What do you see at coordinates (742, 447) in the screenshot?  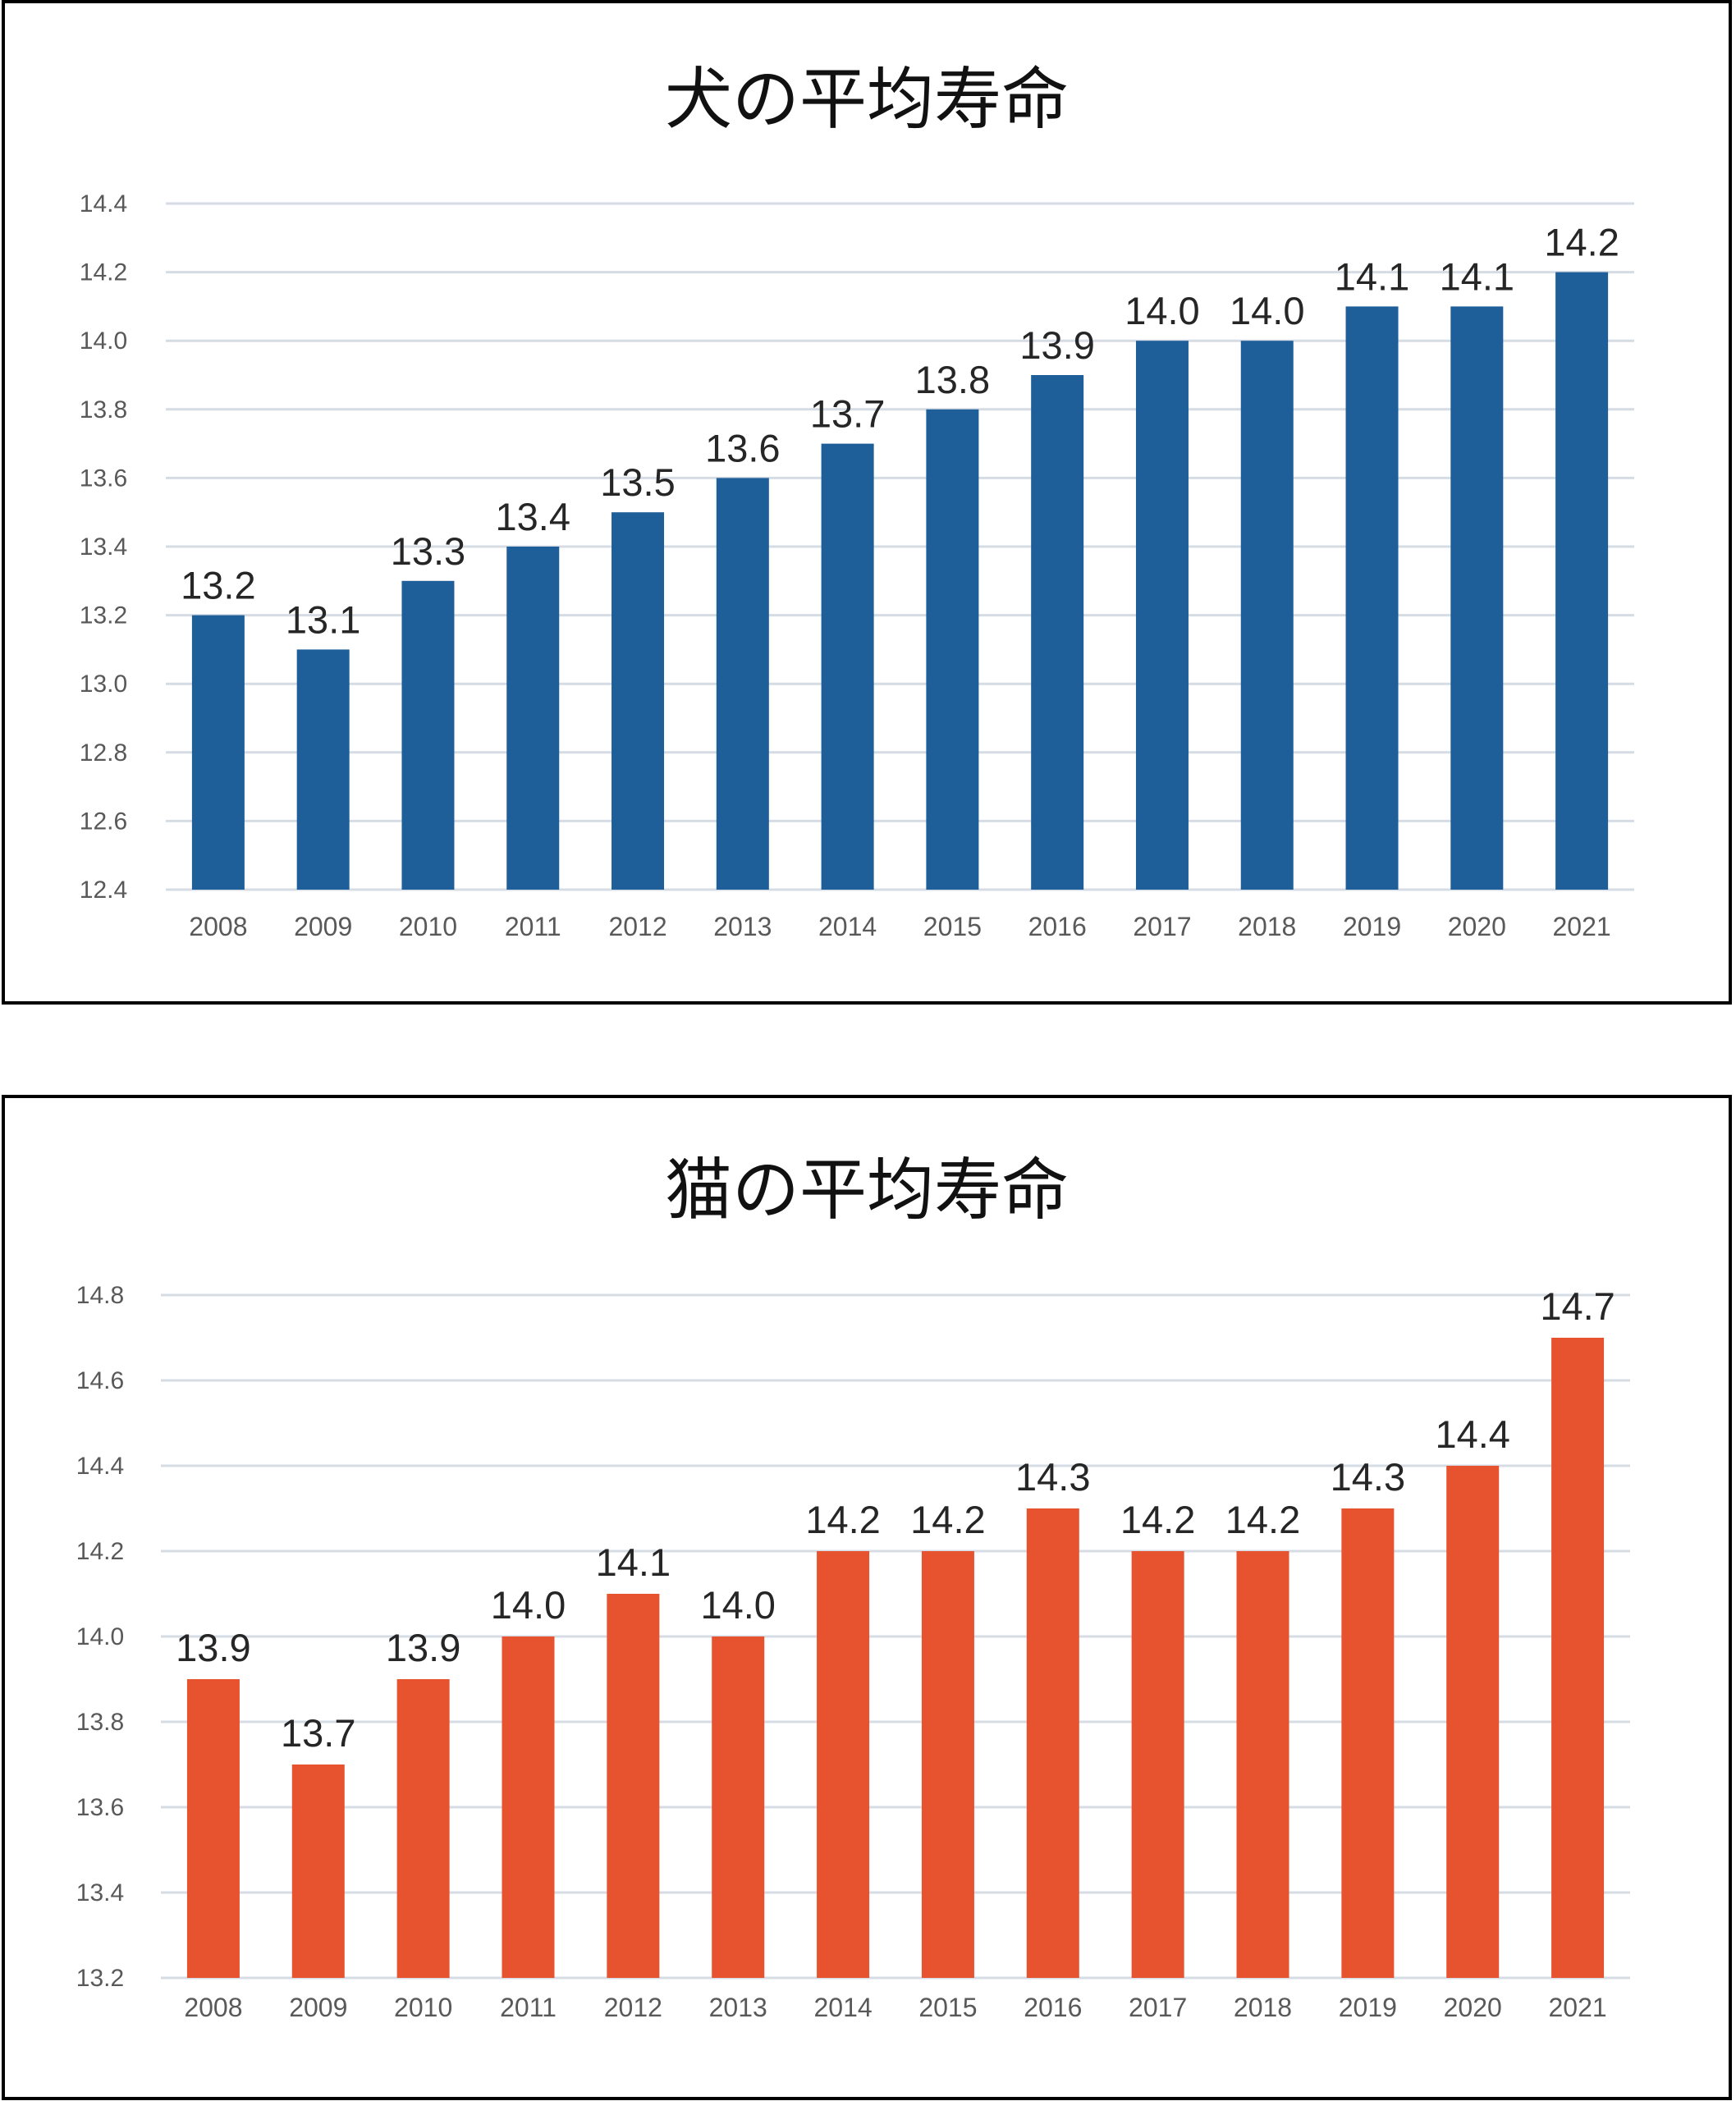 I see `data-label: 13.6` at bounding box center [742, 447].